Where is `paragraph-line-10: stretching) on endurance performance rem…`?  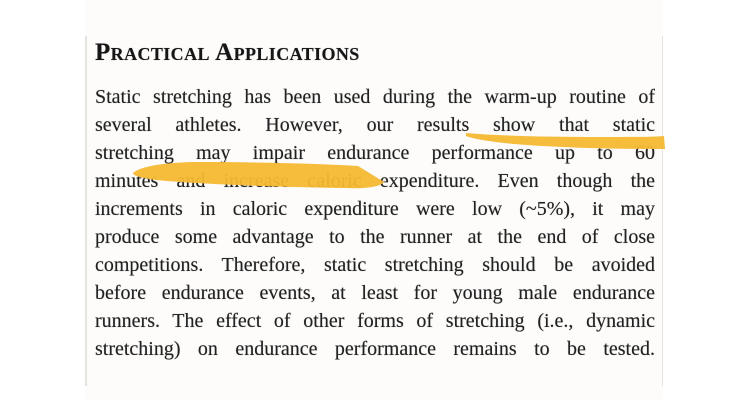 paragraph-line-10: stretching) on endurance performance rem… is located at coordinates (375, 349).